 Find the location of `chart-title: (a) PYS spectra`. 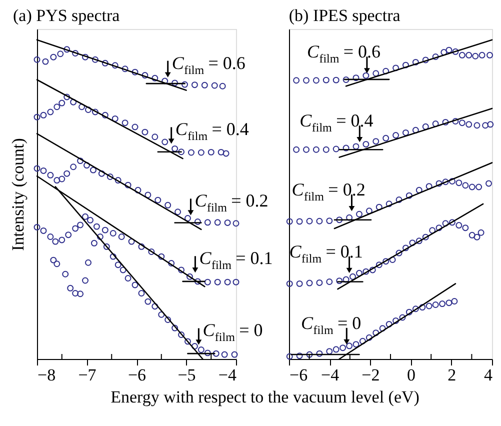

chart-title: (a) PYS spectra is located at coordinates (66, 15).